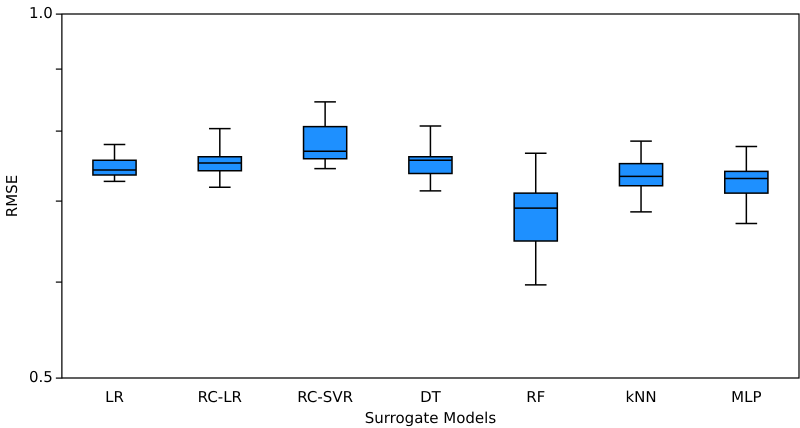 The image size is (800, 428). Describe the element at coordinates (641, 397) in the screenshot. I see `x-tick-label: kNN` at that location.